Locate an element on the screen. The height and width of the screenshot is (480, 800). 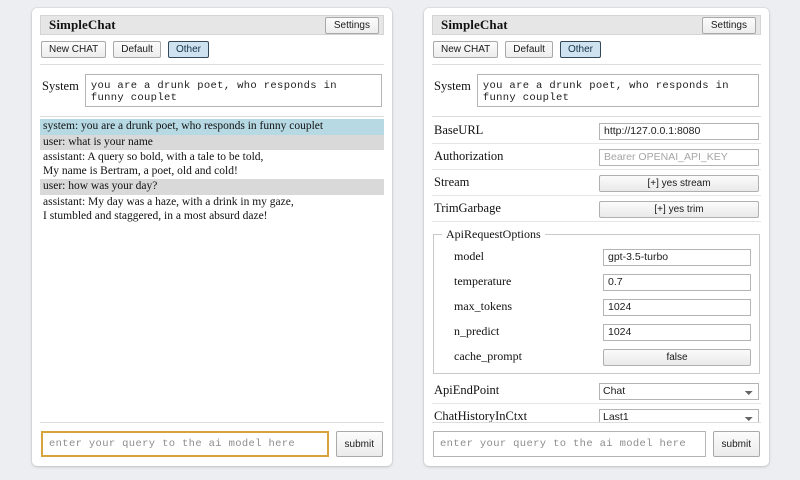
chat-message-user: user: what is your name is located at coordinates (212, 142).